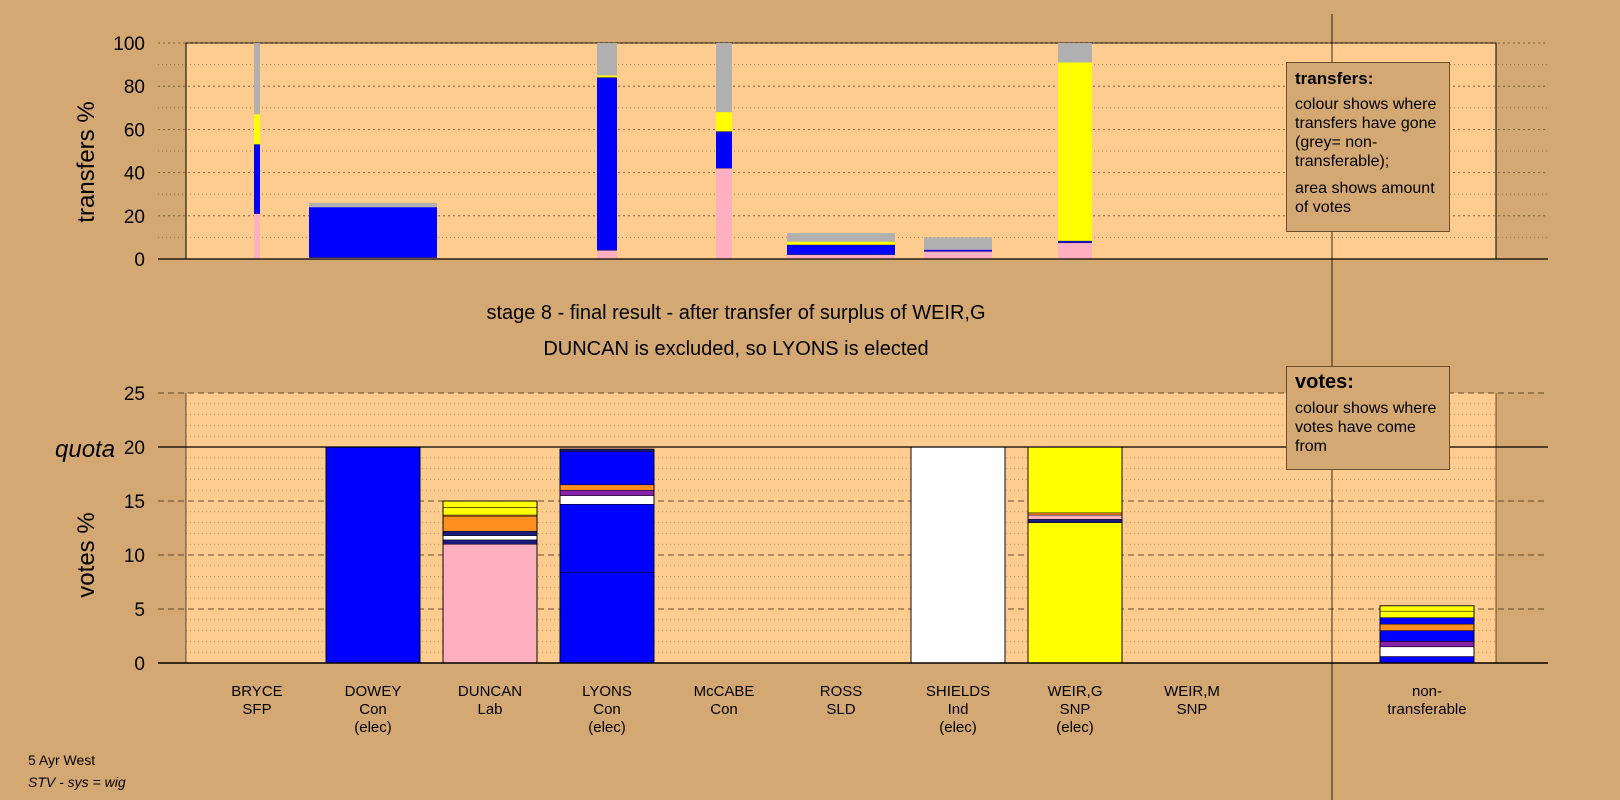  I want to click on transfer-bar-mccabe, so click(724, 151).